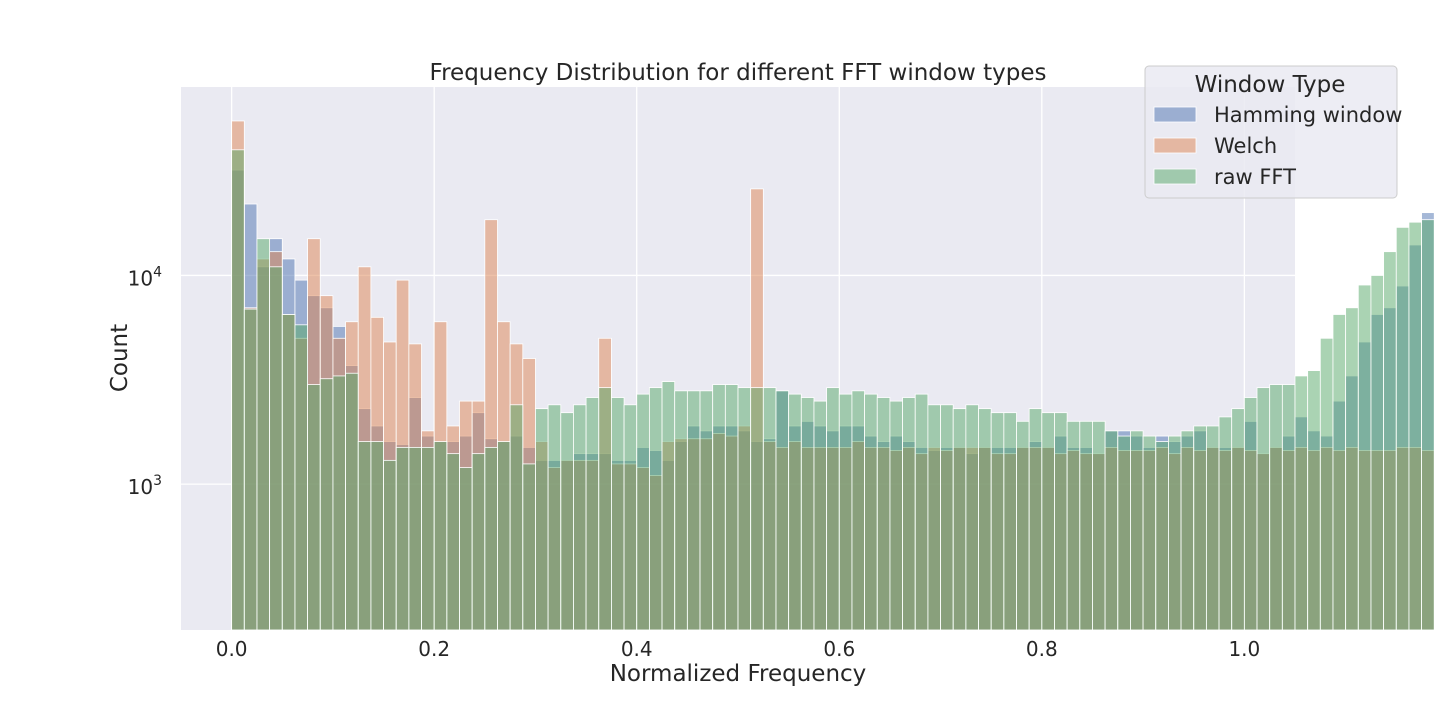 The width and height of the screenshot is (1440, 720). I want to click on x-tick-label: 0.8, so click(1042, 649).